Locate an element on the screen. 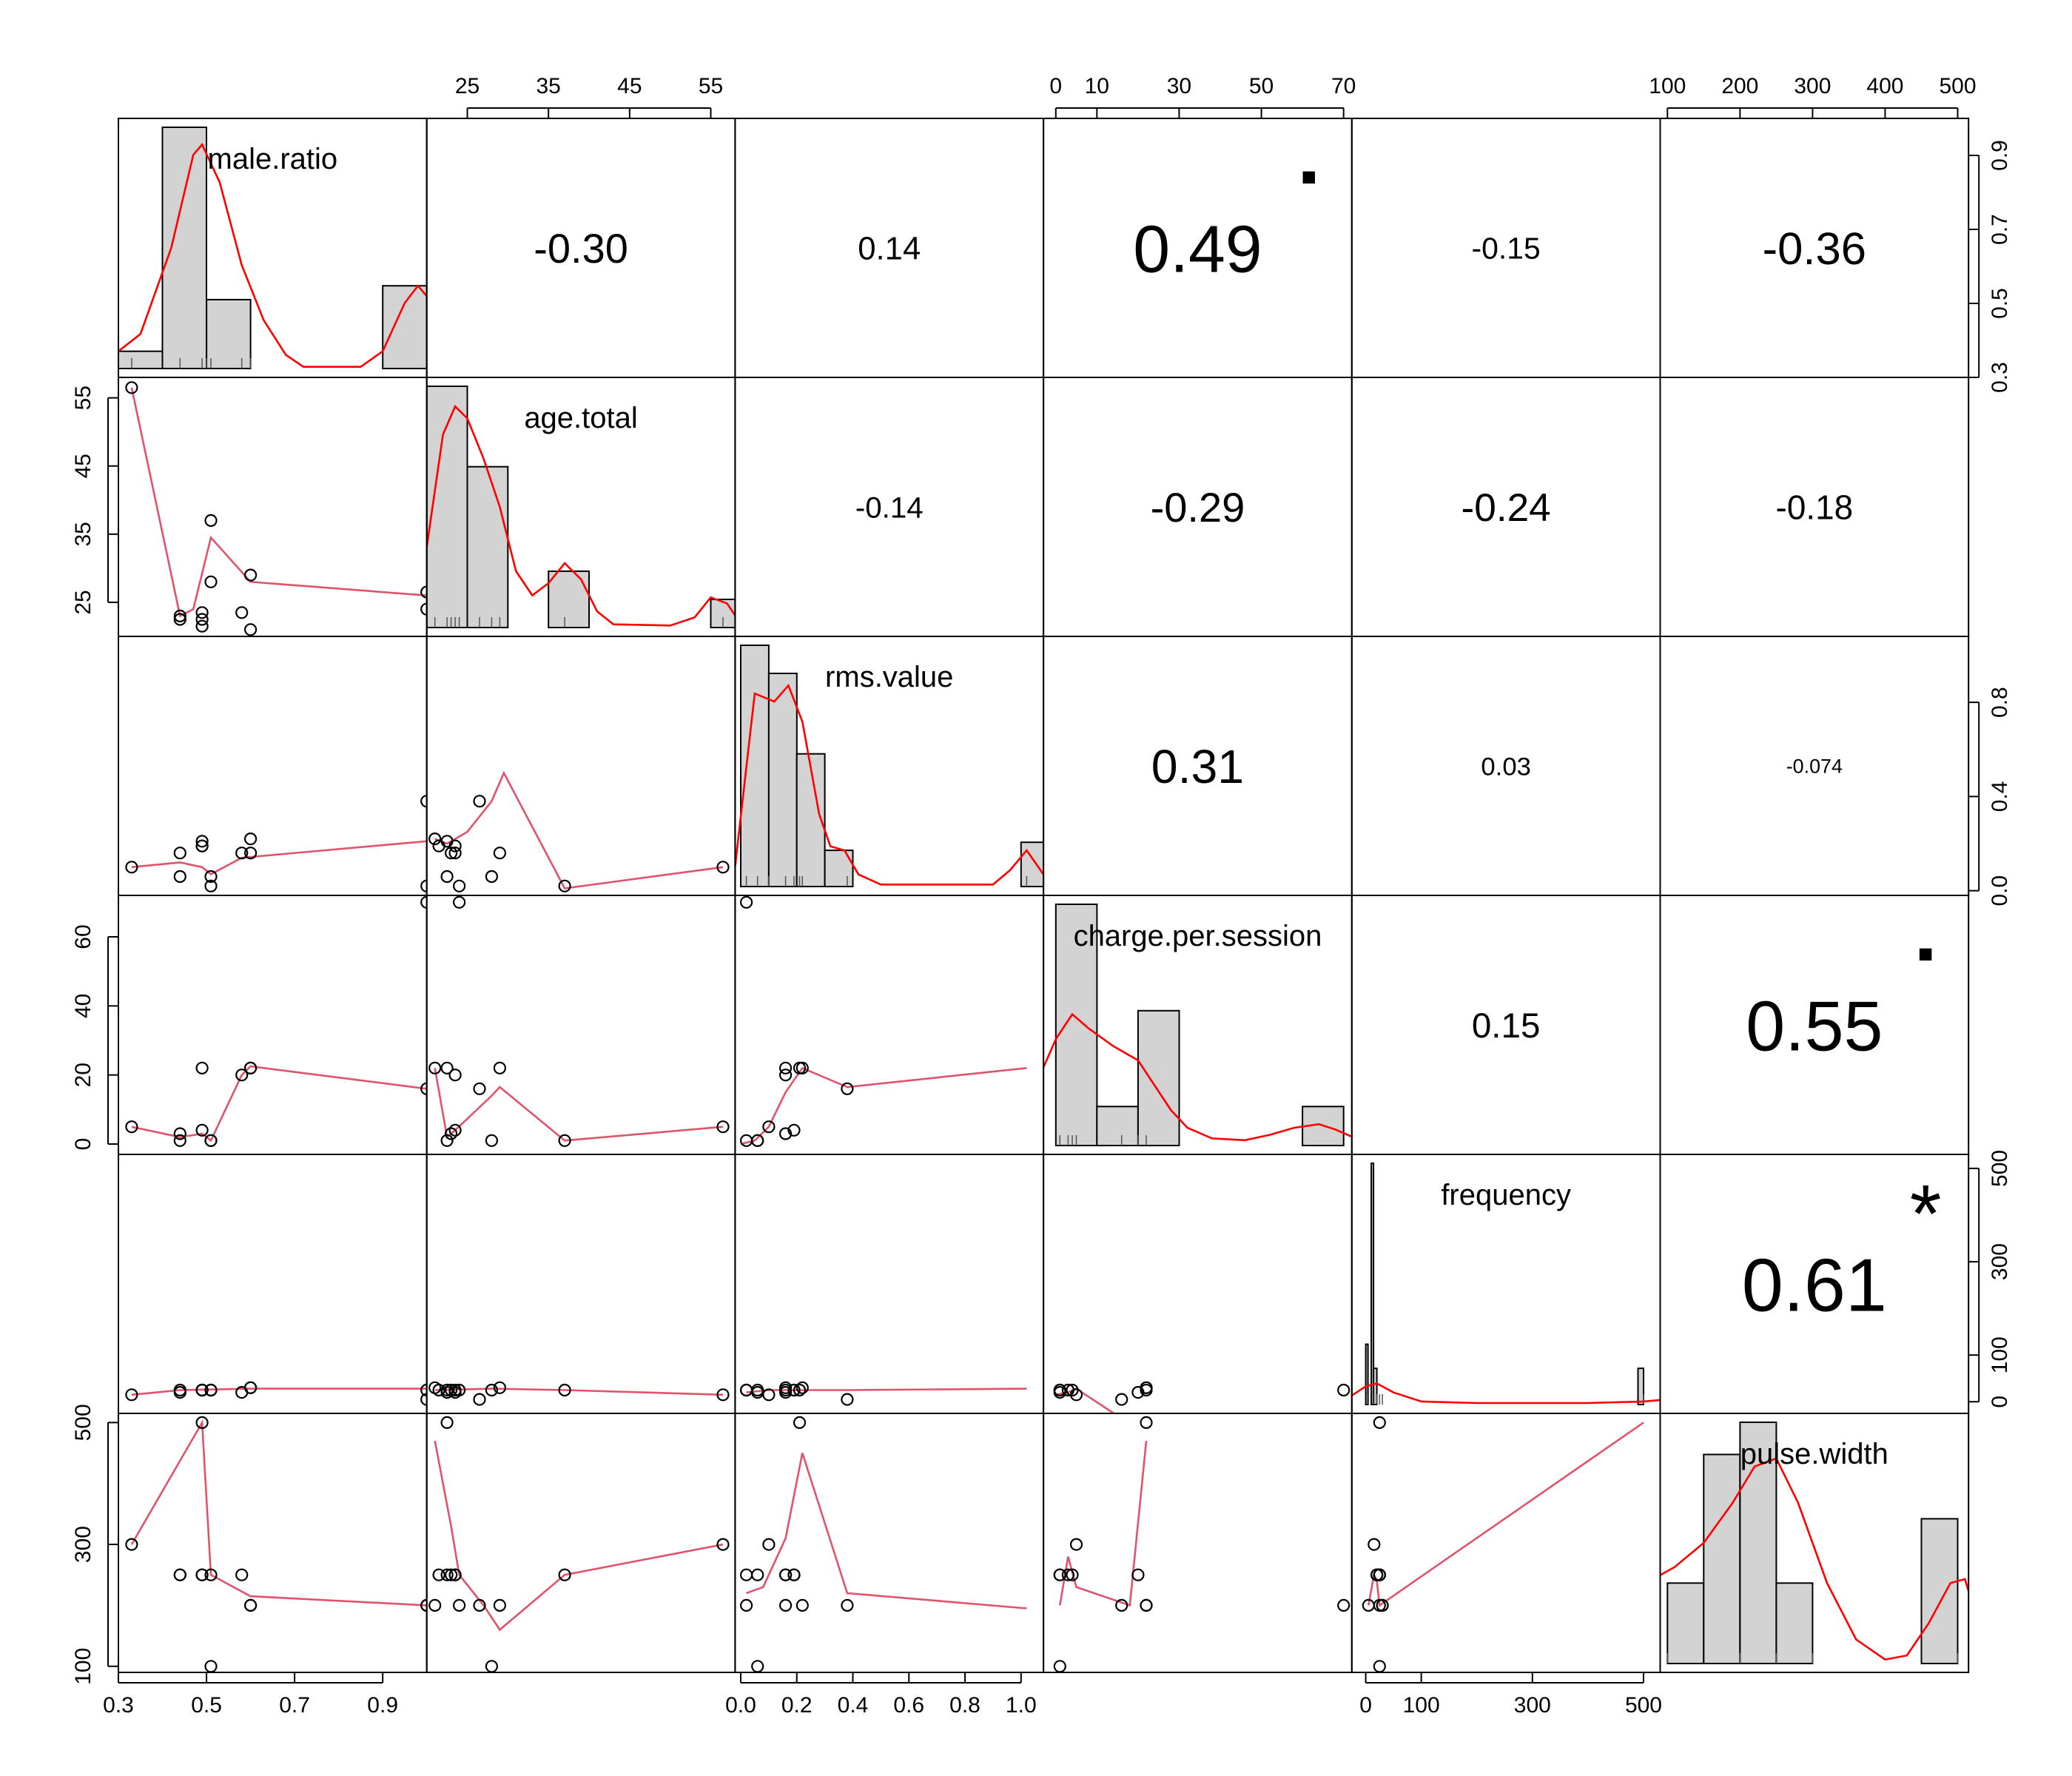 The height and width of the screenshot is (1776, 2072). correlation-value-male.ratio-charge.per.session: 0.49 is located at coordinates (1197, 249).